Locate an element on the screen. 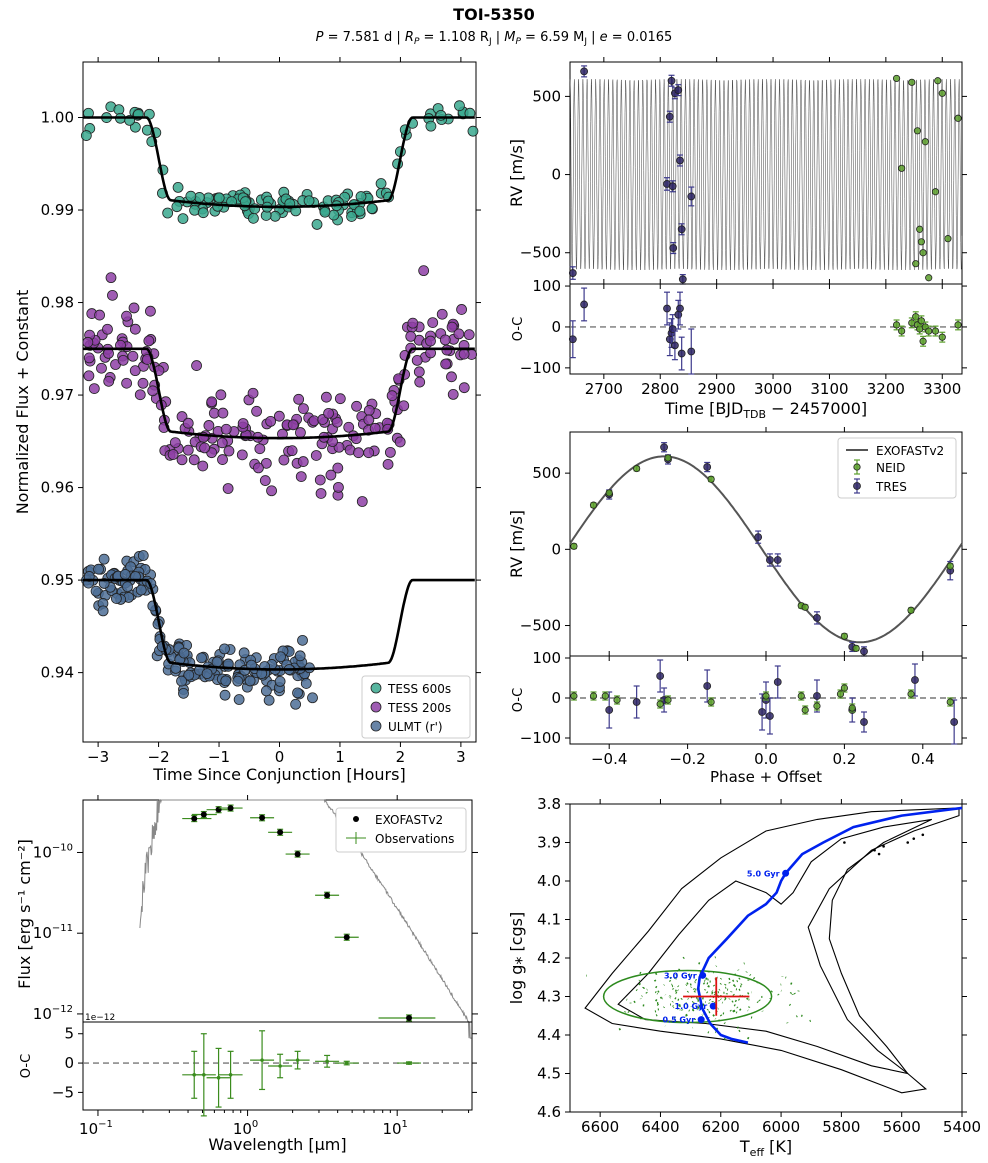  age-label: 1.0 Gyr is located at coordinates (691, 1006).